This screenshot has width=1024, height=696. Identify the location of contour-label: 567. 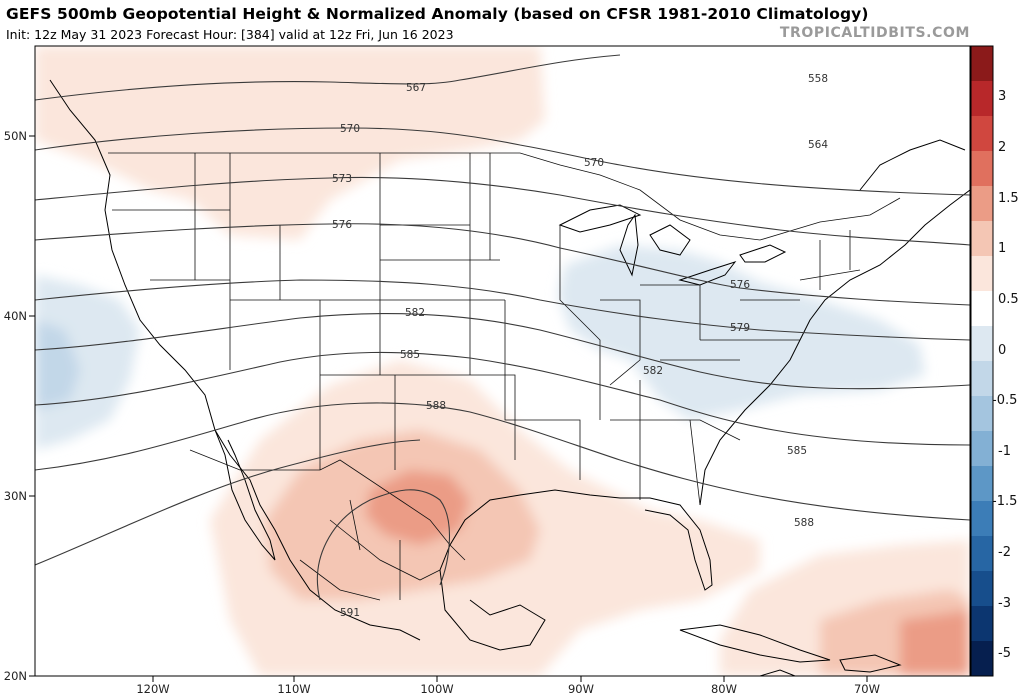
(416, 88).